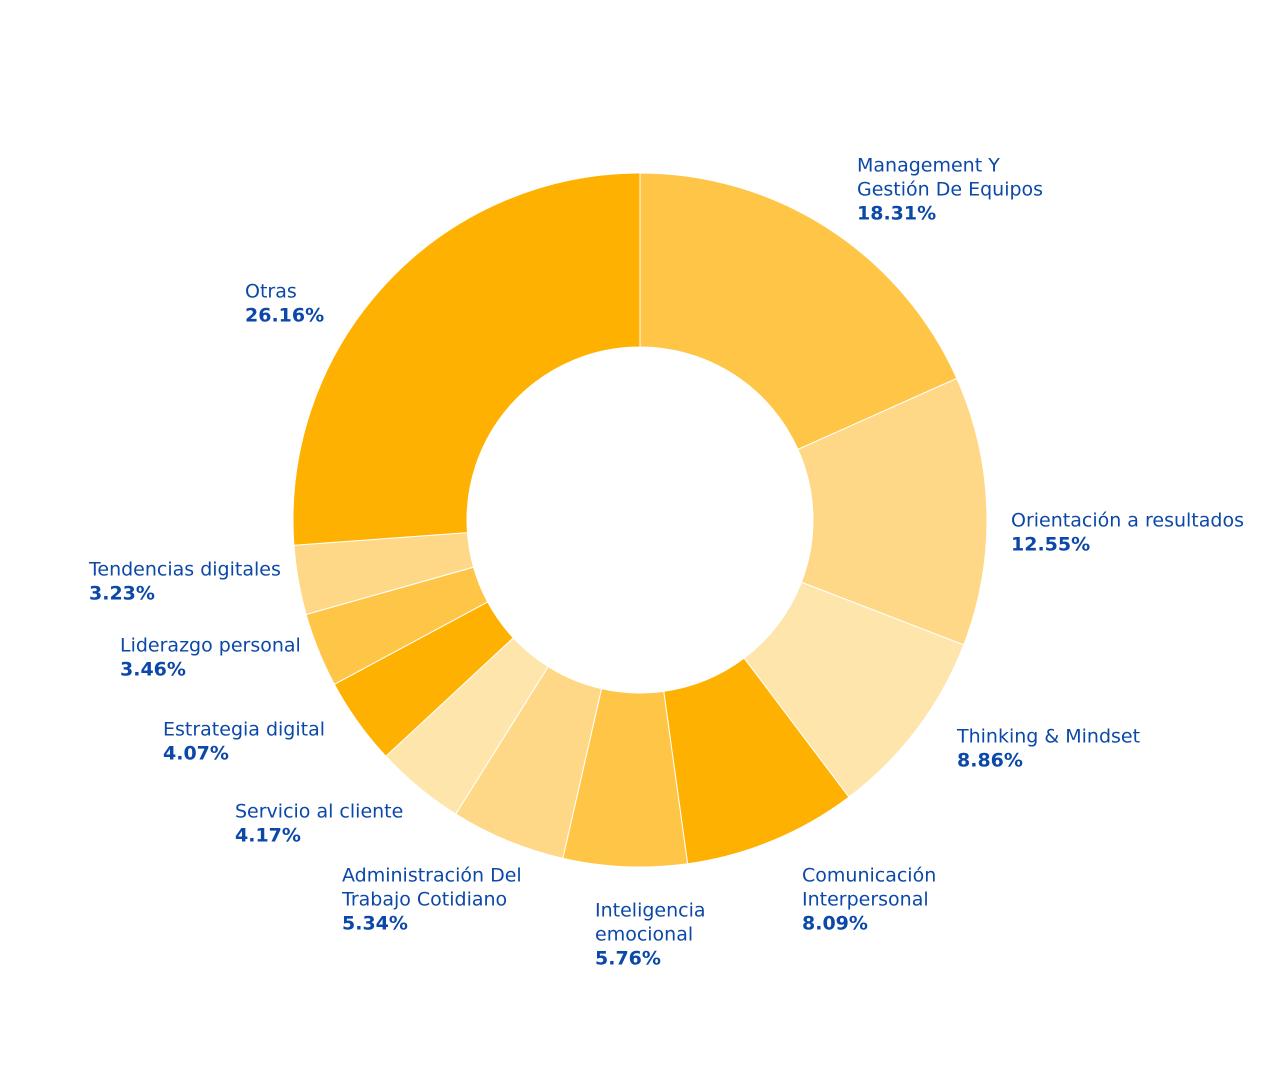 The height and width of the screenshot is (1080, 1277). I want to click on slice-label-value: 8.09%, so click(835, 924).